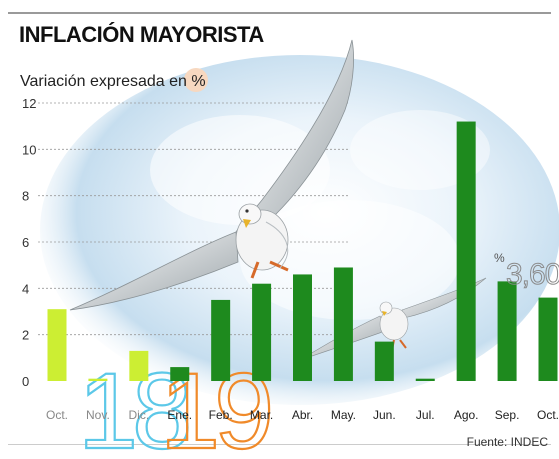  I want to click on x-tick-label: Nov., so click(98, 415).